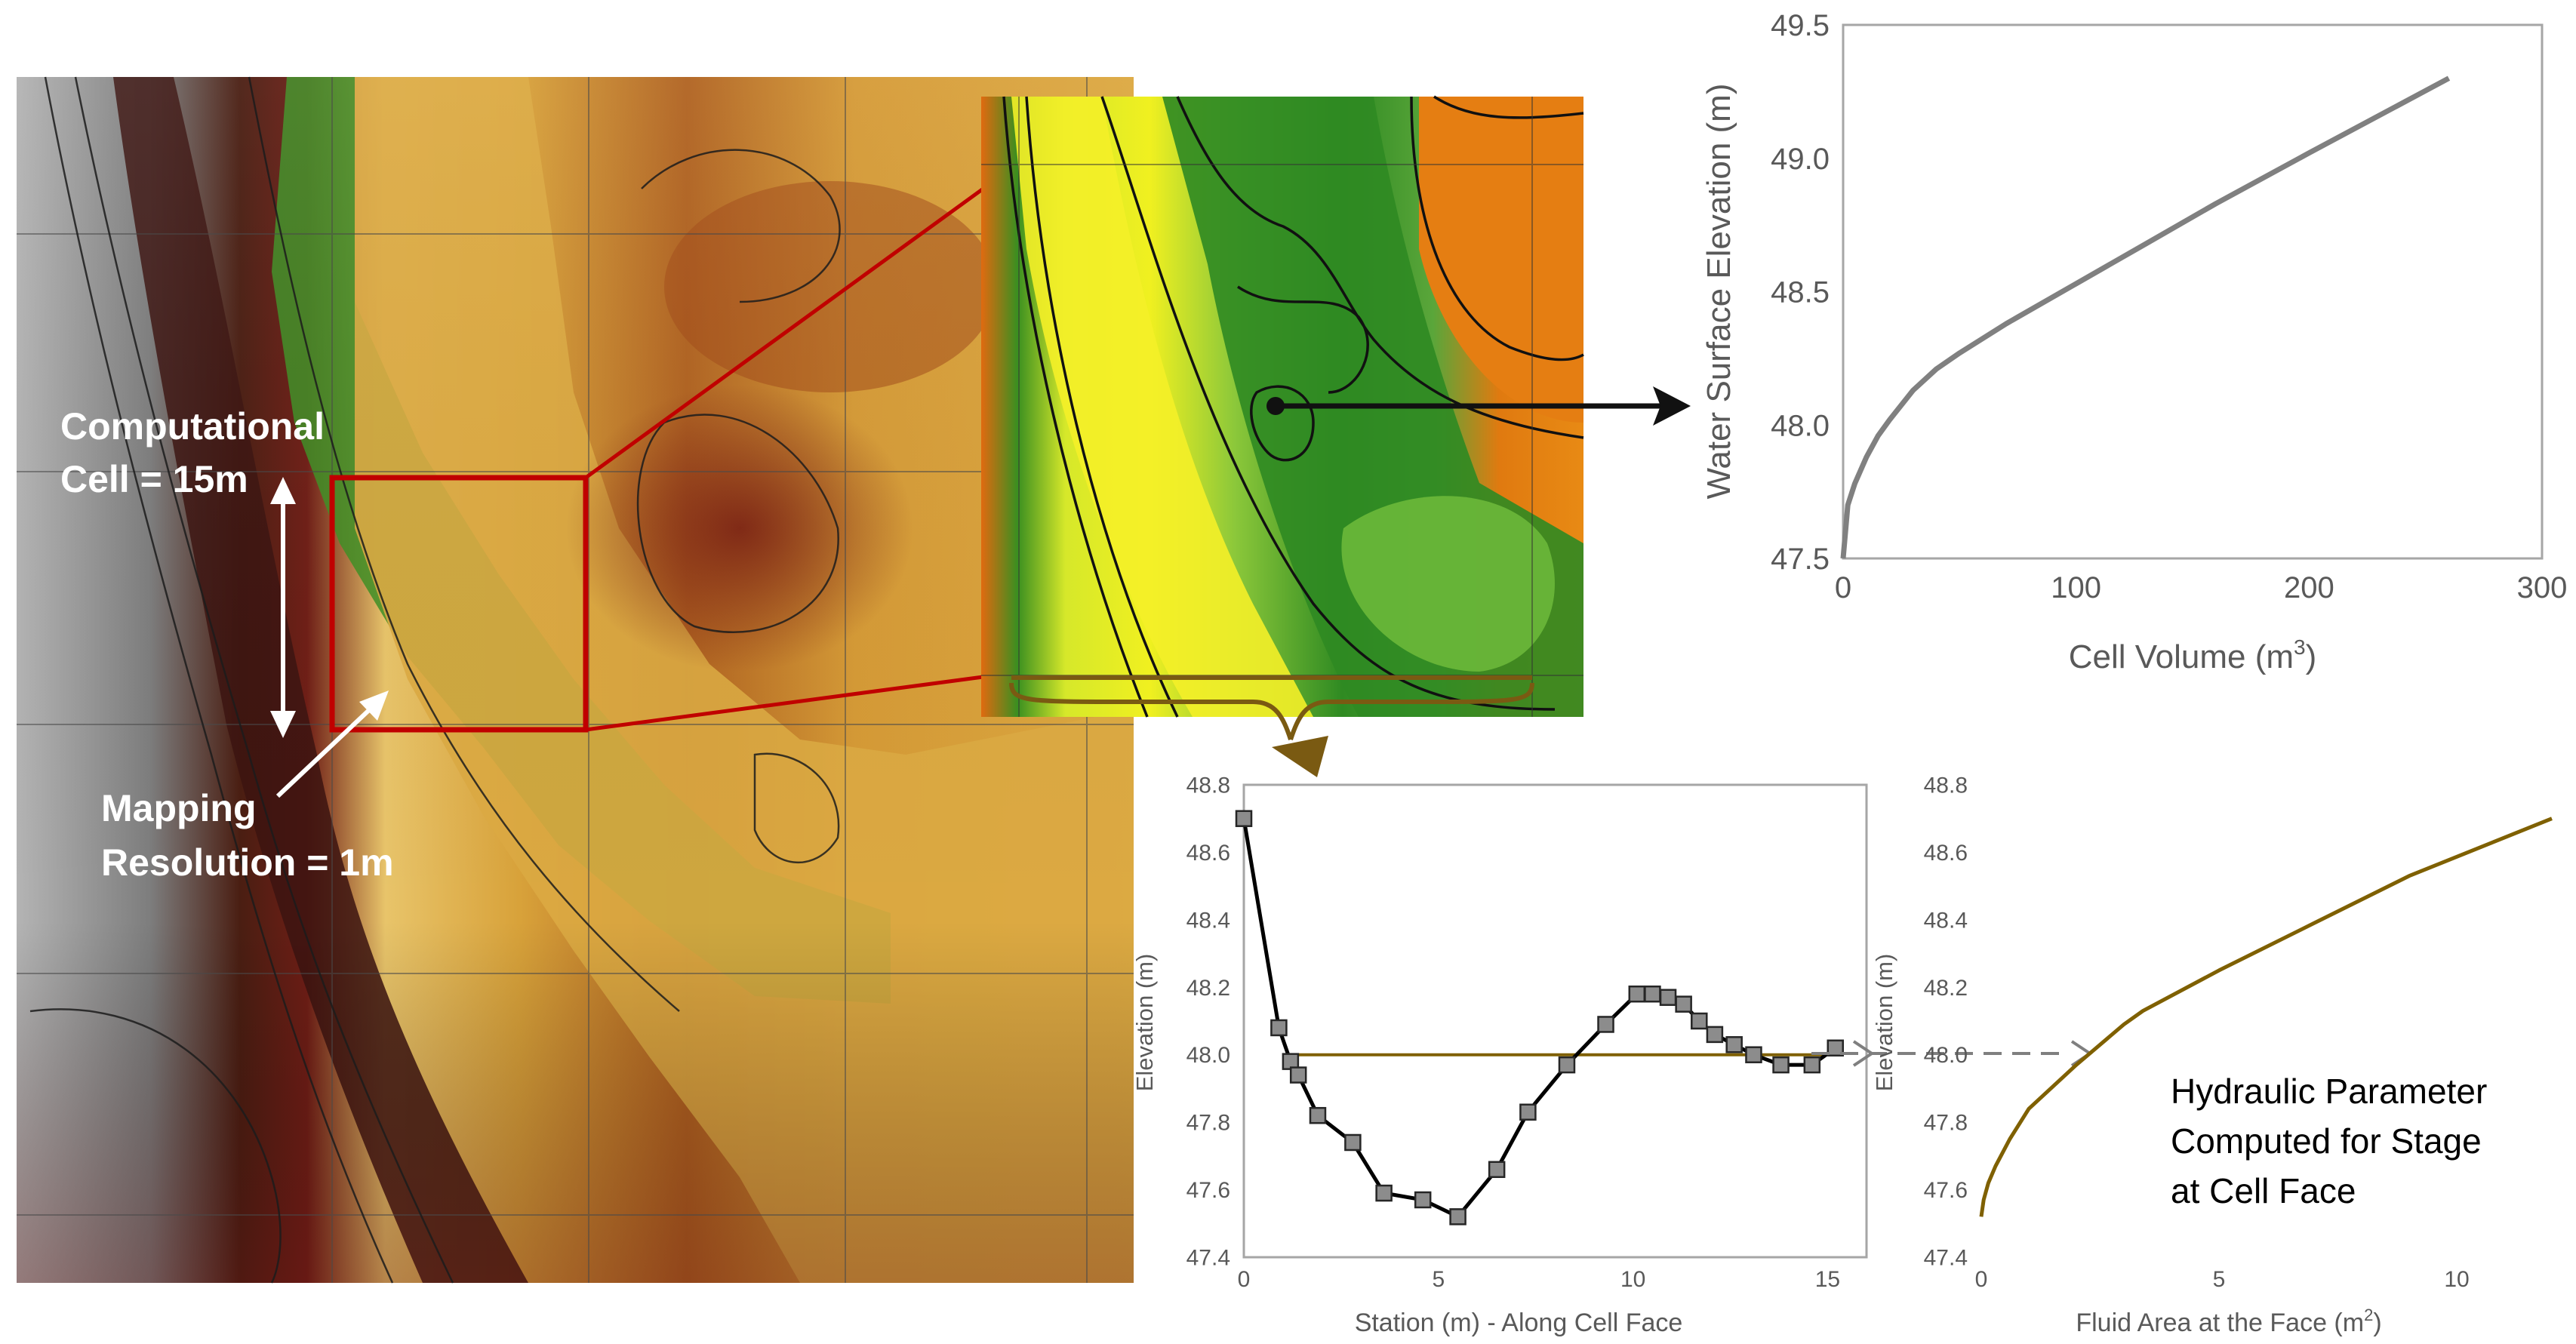  Describe the element at coordinates (1946, 1190) in the screenshot. I see `area-ytick-label: 47.6` at that location.